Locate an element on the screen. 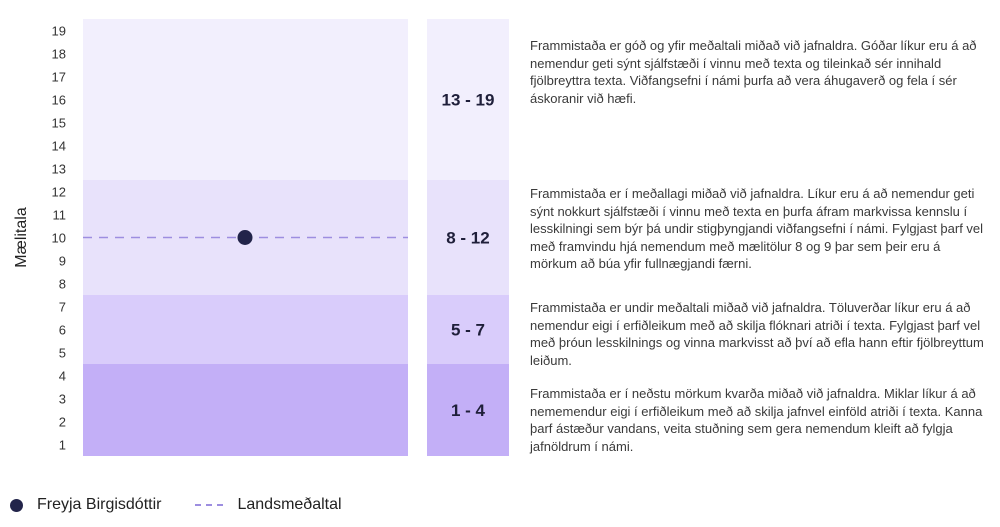 The width and height of the screenshot is (1000, 527). legend-student-label: Freyja Birgisdóttir is located at coordinates (99, 504).